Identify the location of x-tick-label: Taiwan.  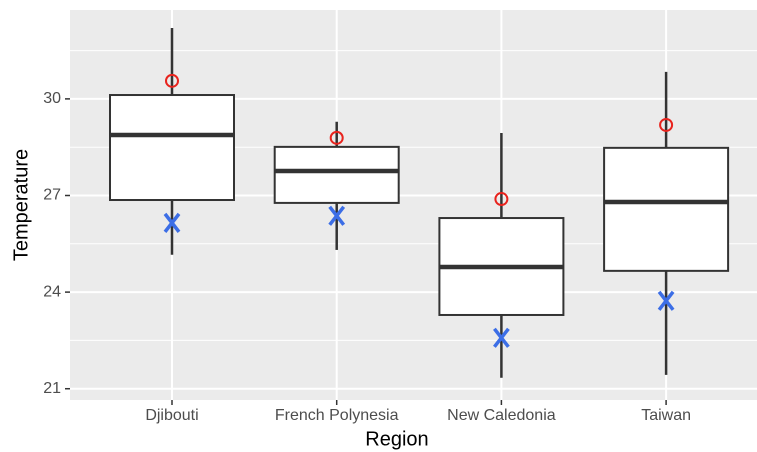
(666, 415).